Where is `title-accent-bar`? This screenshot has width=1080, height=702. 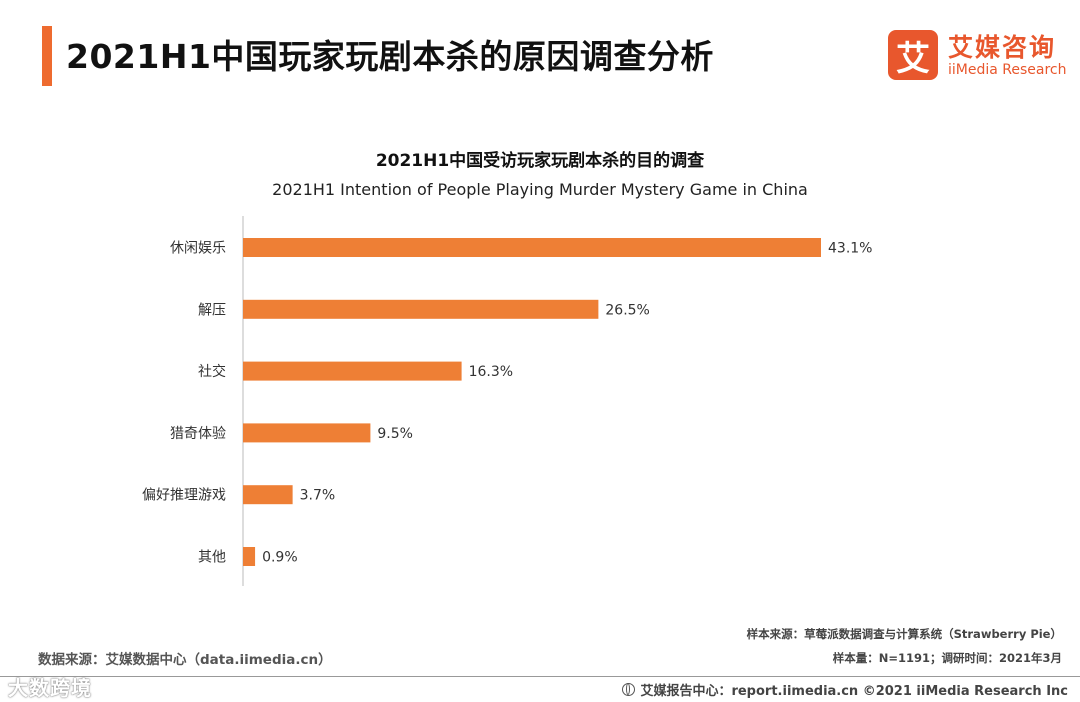
title-accent-bar is located at coordinates (47, 56).